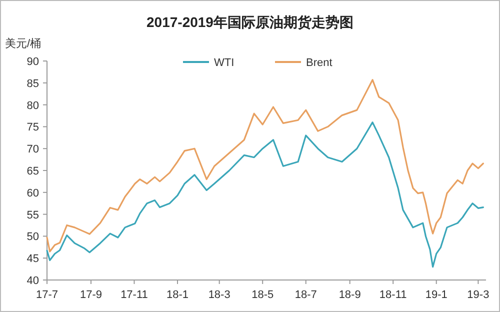 This screenshot has width=500, height=312. What do you see at coordinates (32, 193) in the screenshot?
I see `y-tick-label: 60` at bounding box center [32, 193].